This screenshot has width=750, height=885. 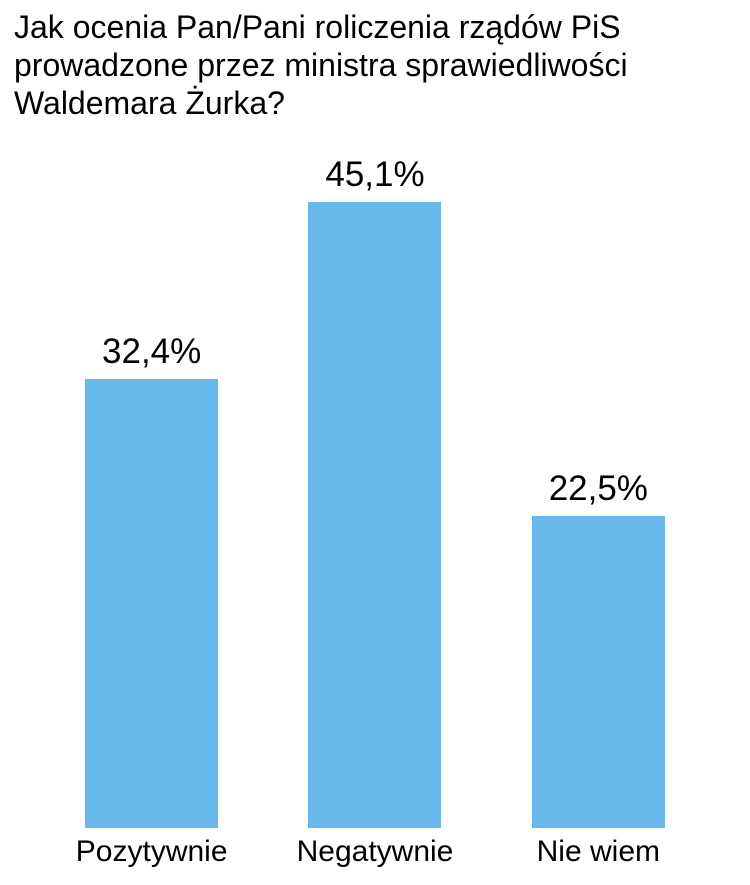 I want to click on value-label-nie-wiem: 22,5%, so click(x=598, y=488).